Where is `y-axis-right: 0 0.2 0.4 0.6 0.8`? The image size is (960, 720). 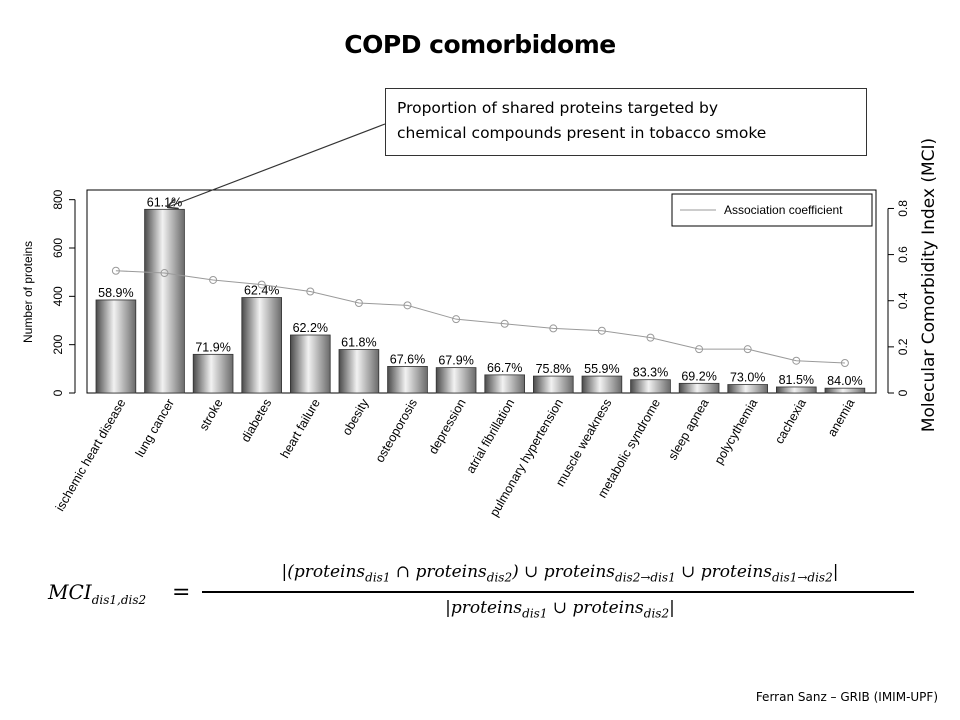
y-axis-right: 0 0.2 0.4 0.6 0.8 is located at coordinates (898, 298).